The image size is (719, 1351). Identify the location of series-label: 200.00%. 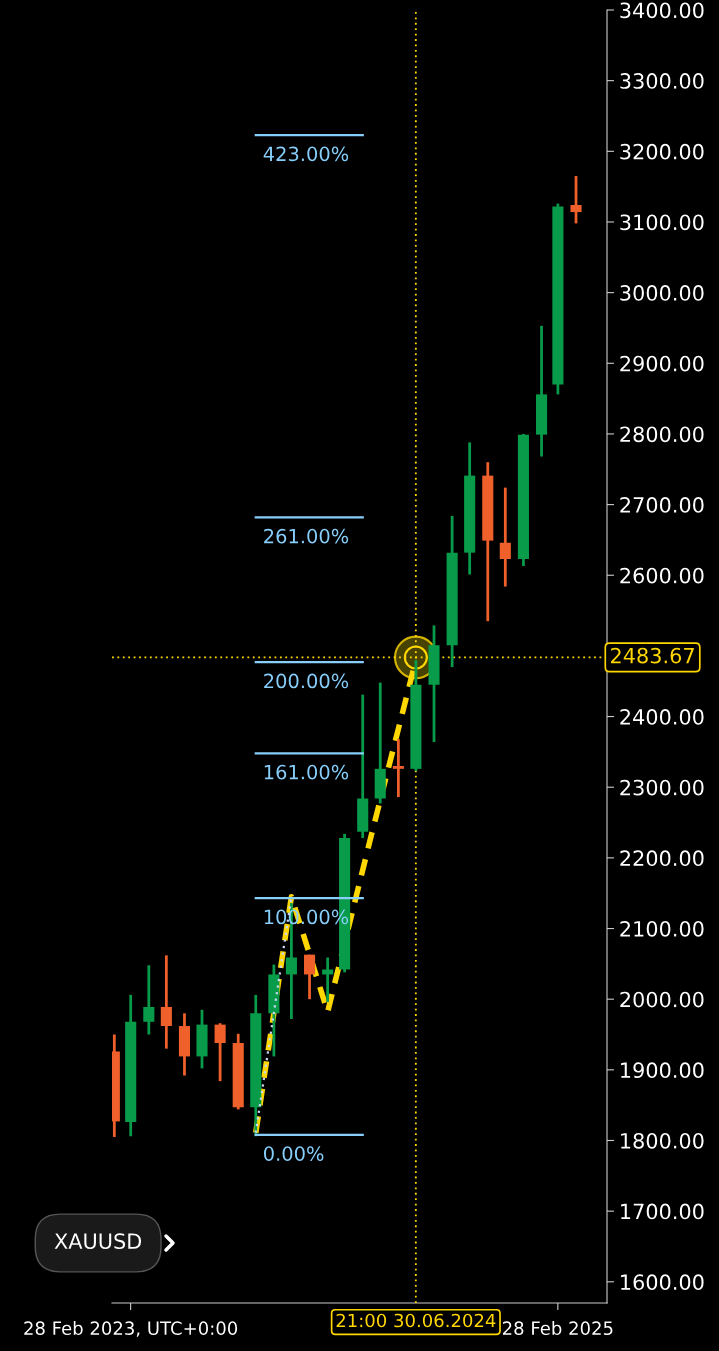
(306, 681).